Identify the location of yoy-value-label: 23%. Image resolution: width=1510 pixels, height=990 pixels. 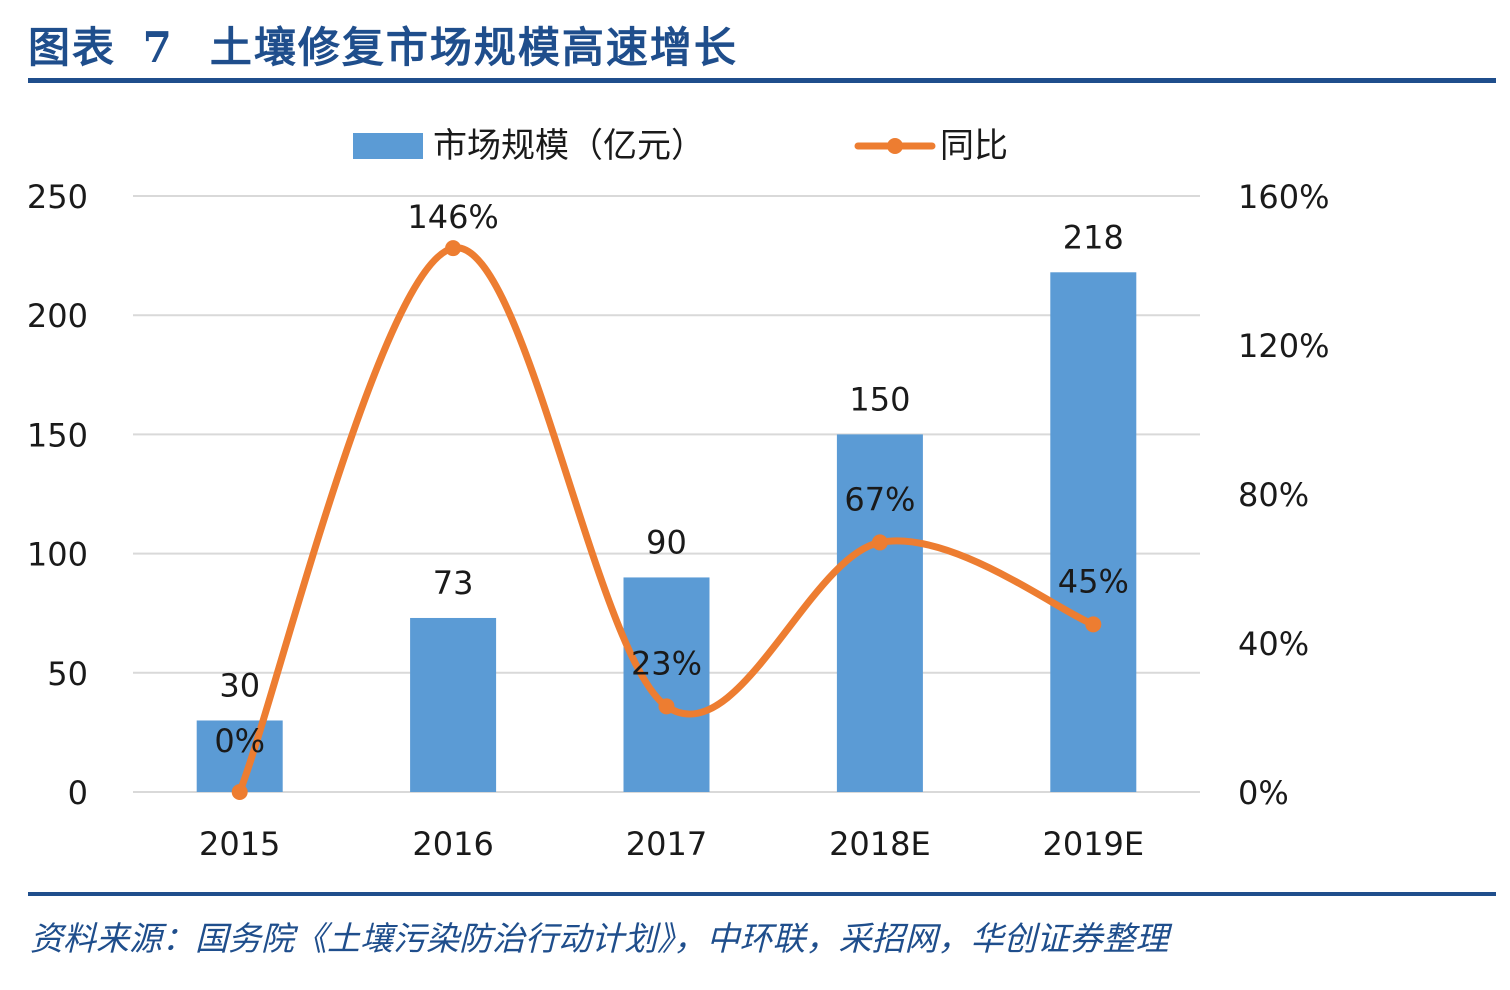
(666, 663).